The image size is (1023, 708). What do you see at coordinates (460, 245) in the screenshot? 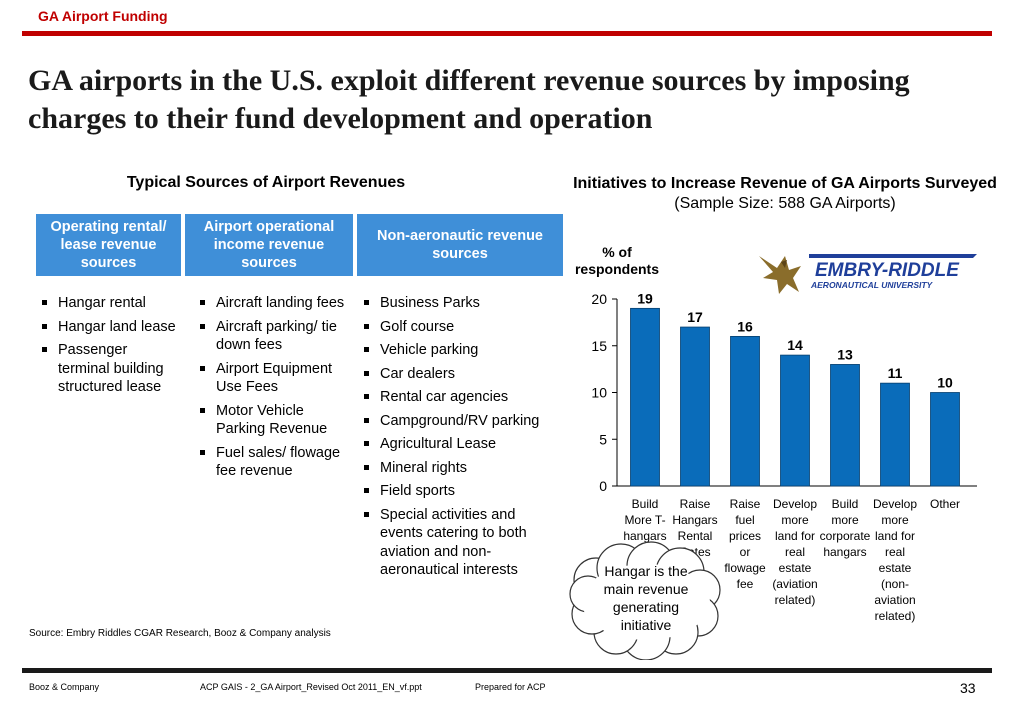
I see `column-header-non-aeronautic: Non-aeronautic revenue sources` at bounding box center [460, 245].